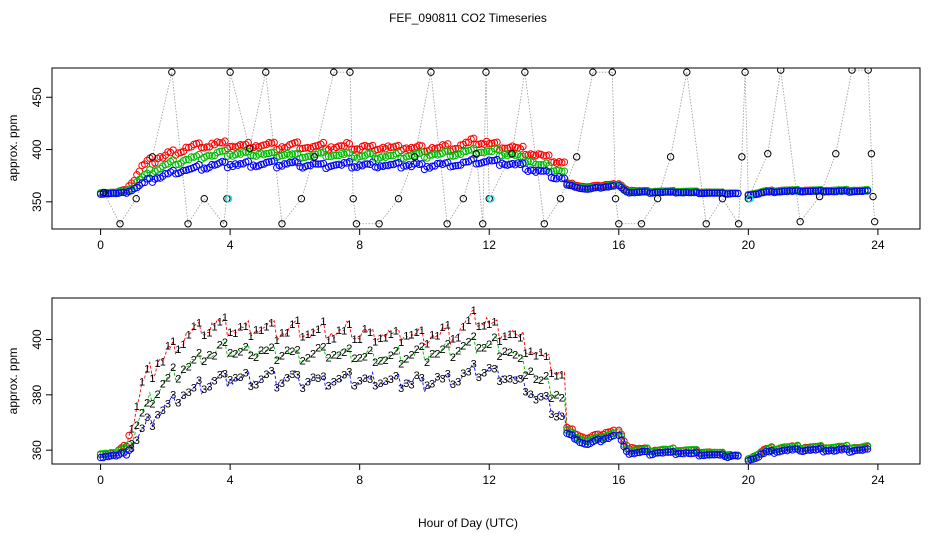 The width and height of the screenshot is (936, 540). Describe the element at coordinates (749, 245) in the screenshot. I see `x-tick-label: 20` at that location.